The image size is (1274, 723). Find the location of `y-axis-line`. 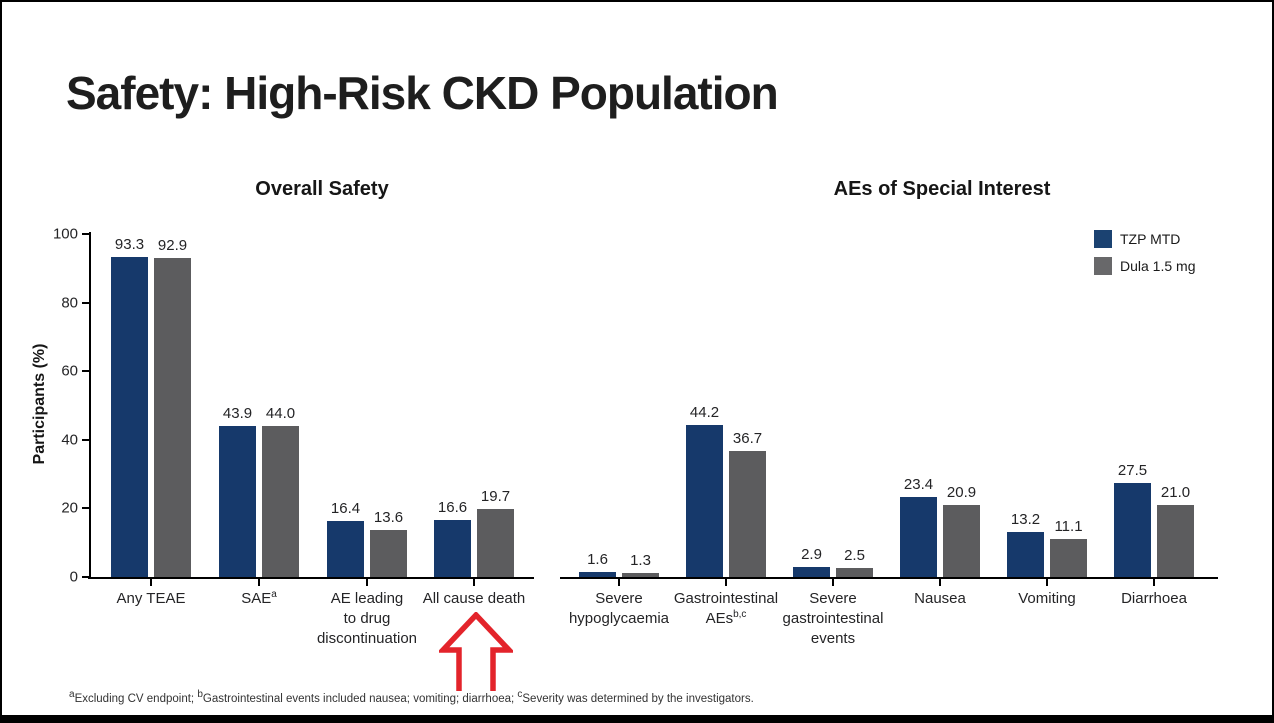

y-axis-line is located at coordinates (90, 405).